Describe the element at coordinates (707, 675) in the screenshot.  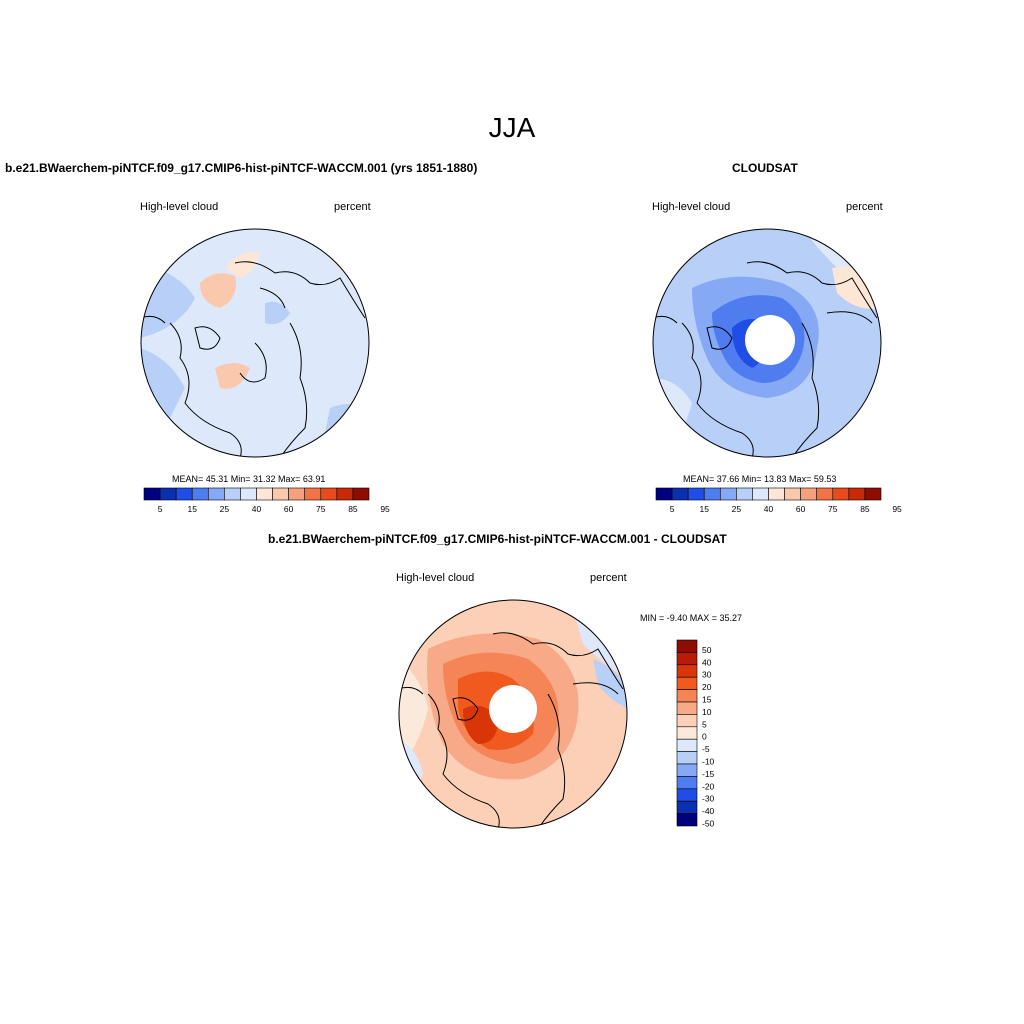
I see `colorbar-tick-label: 30` at that location.